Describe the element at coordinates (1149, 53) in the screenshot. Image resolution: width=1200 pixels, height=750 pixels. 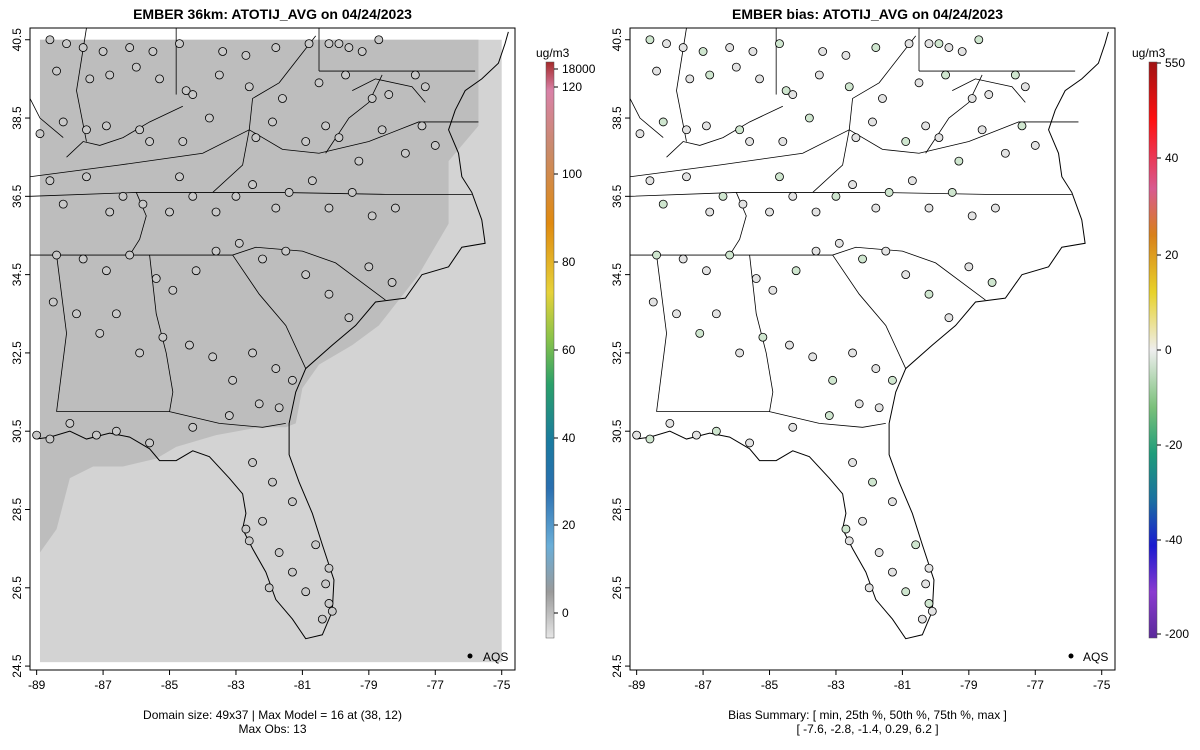
I see `right-legend-unit: ug/m3` at that location.